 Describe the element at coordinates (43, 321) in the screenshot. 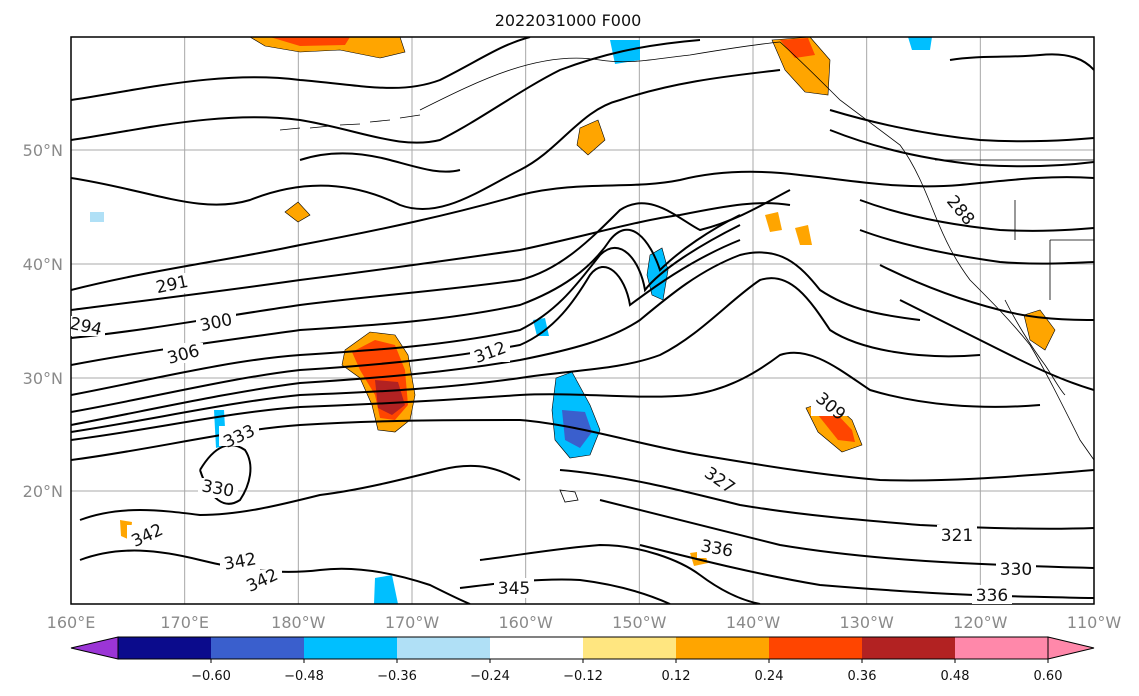

I see `y-tick-labels: 20°N 30°N 40°N 50°N` at that location.